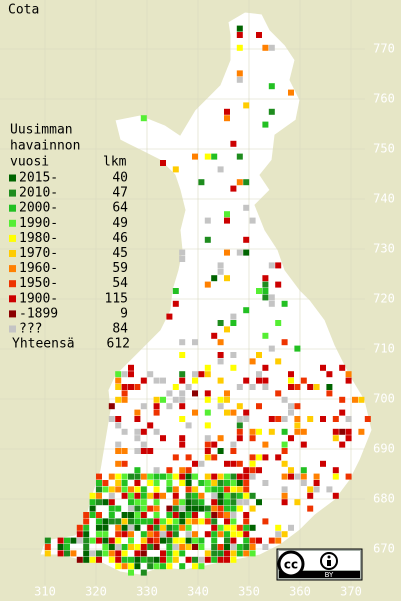 This screenshot has width=401, height=601. What do you see at coordinates (384, 499) in the screenshot?
I see `y-tick-label: 680` at bounding box center [384, 499].